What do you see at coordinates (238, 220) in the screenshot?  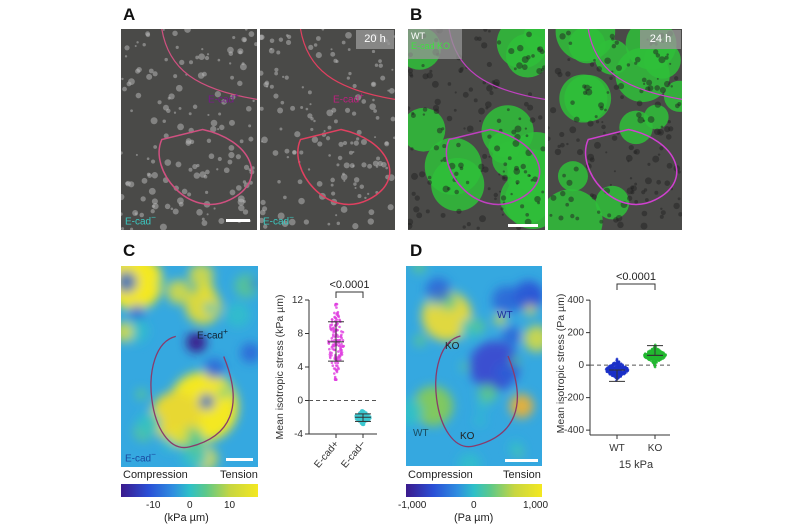 I see `scale-bar-a` at bounding box center [238, 220].